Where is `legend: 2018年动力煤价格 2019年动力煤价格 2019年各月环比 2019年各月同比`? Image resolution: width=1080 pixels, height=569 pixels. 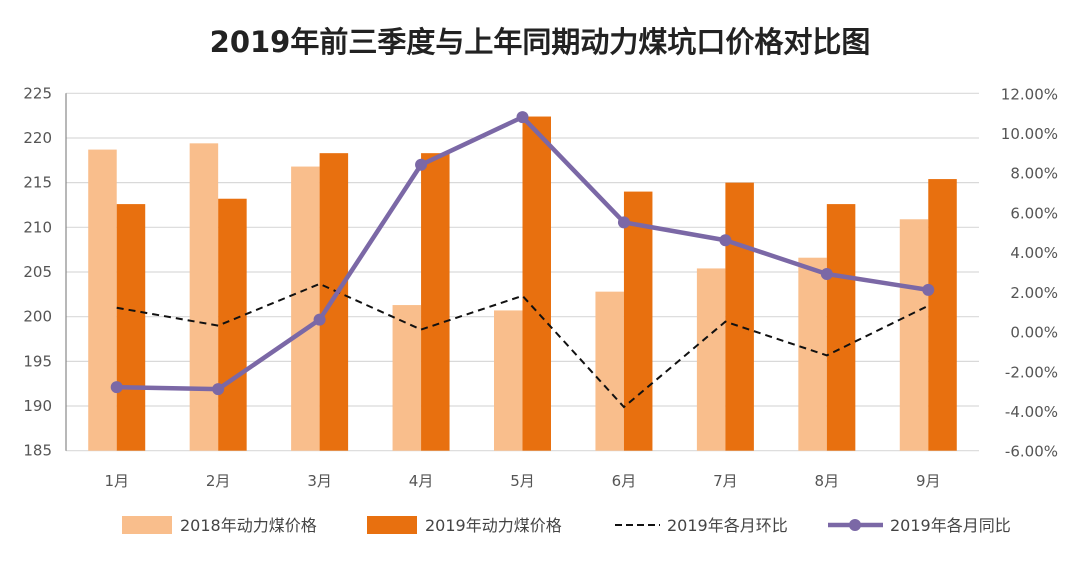
legend: 2018年动力煤价格 2019年动力煤价格 2019年各月环比 2019年各月同比 is located at coordinates (566, 525).